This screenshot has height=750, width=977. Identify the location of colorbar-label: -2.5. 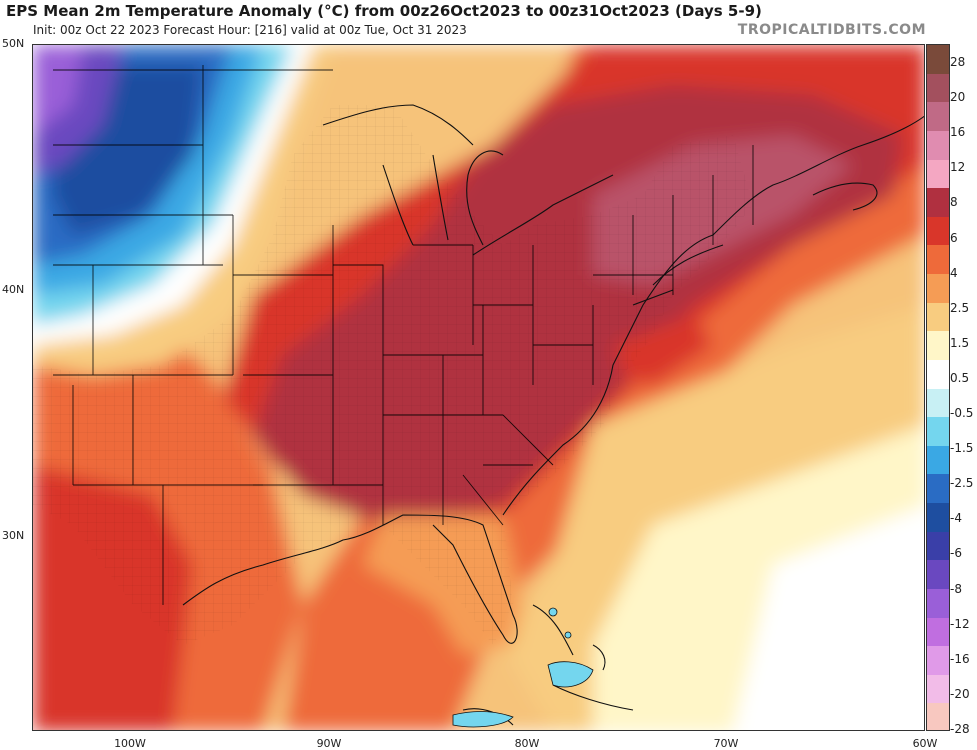
(962, 483).